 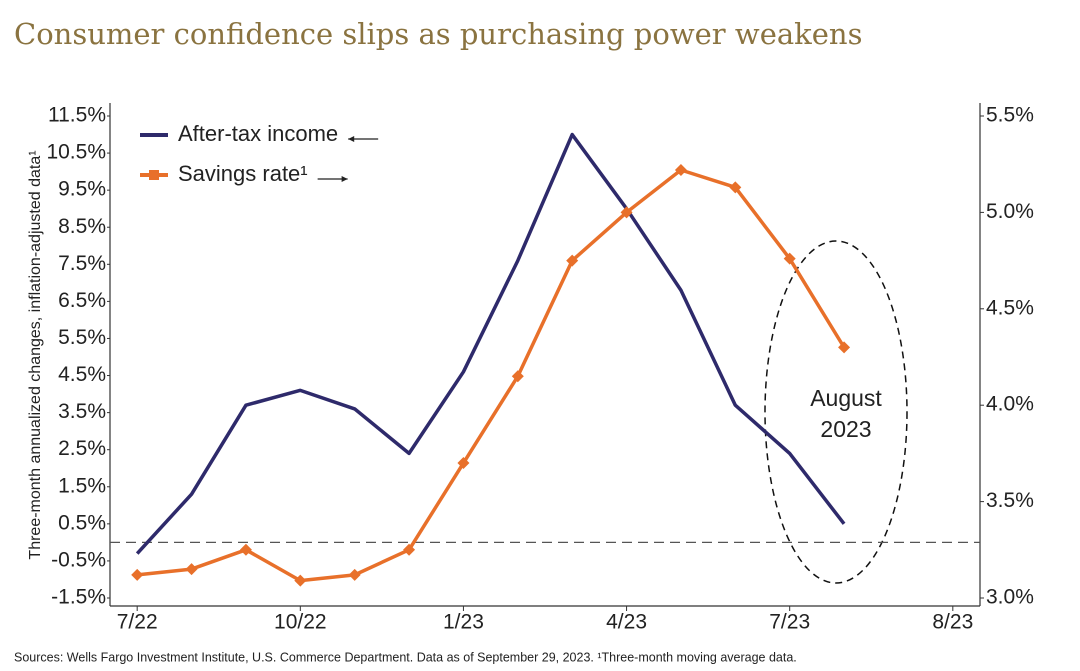 What do you see at coordinates (846, 398) in the screenshot?
I see `annotation: August` at bounding box center [846, 398].